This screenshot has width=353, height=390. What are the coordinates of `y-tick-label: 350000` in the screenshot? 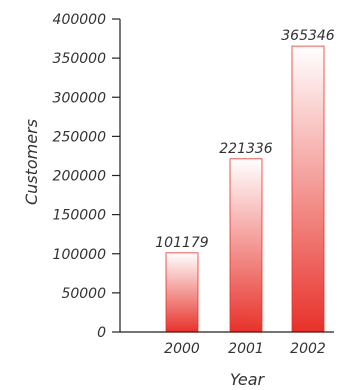 It's located at (80, 59).